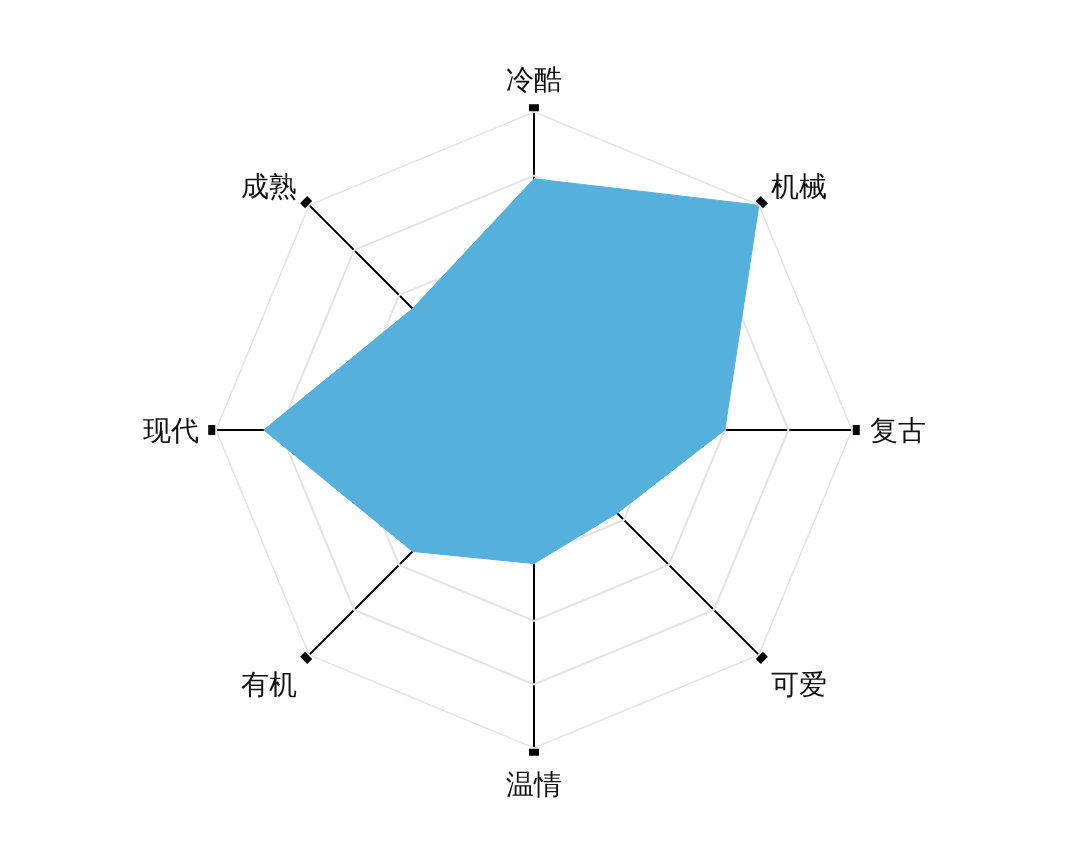 The height and width of the screenshot is (848, 1080). What do you see at coordinates (799, 186) in the screenshot?
I see `spoke-label: 机械` at bounding box center [799, 186].